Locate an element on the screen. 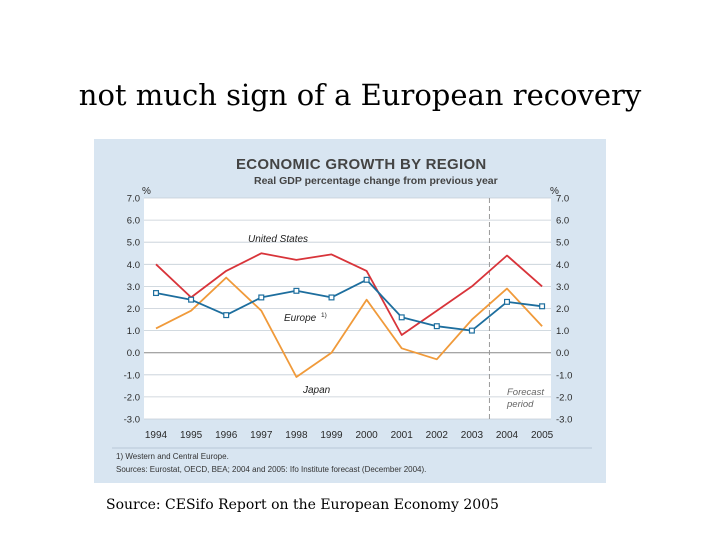 Image resolution: width=720 pixels, height=540 pixels. y-tick-label-left: 0.0 is located at coordinates (133, 353).